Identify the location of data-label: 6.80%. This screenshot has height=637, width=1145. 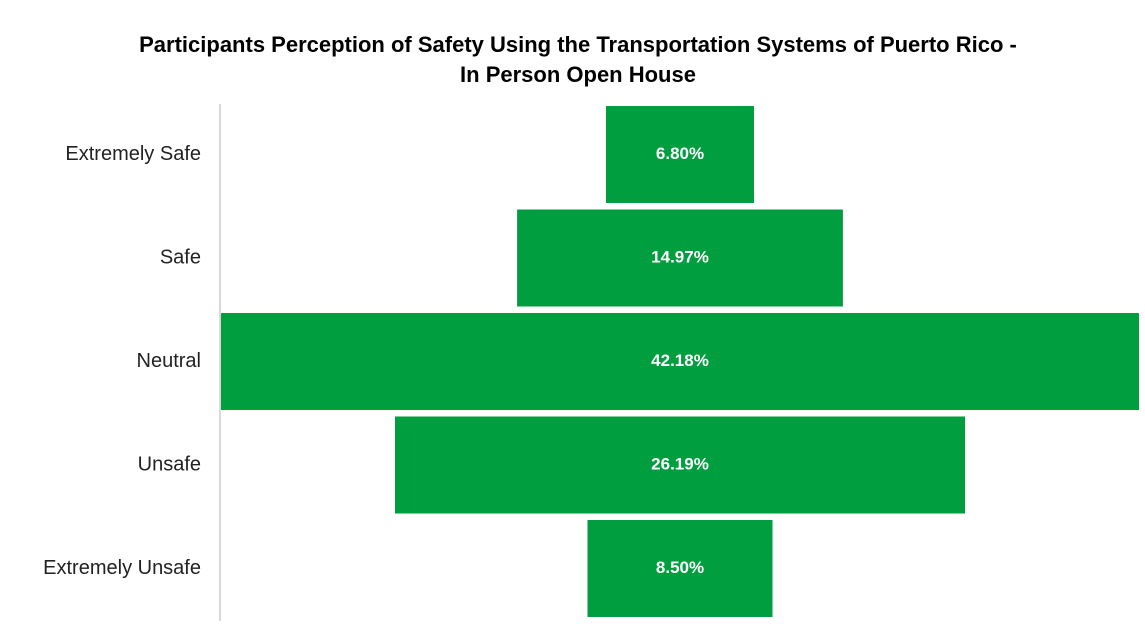
(680, 153).